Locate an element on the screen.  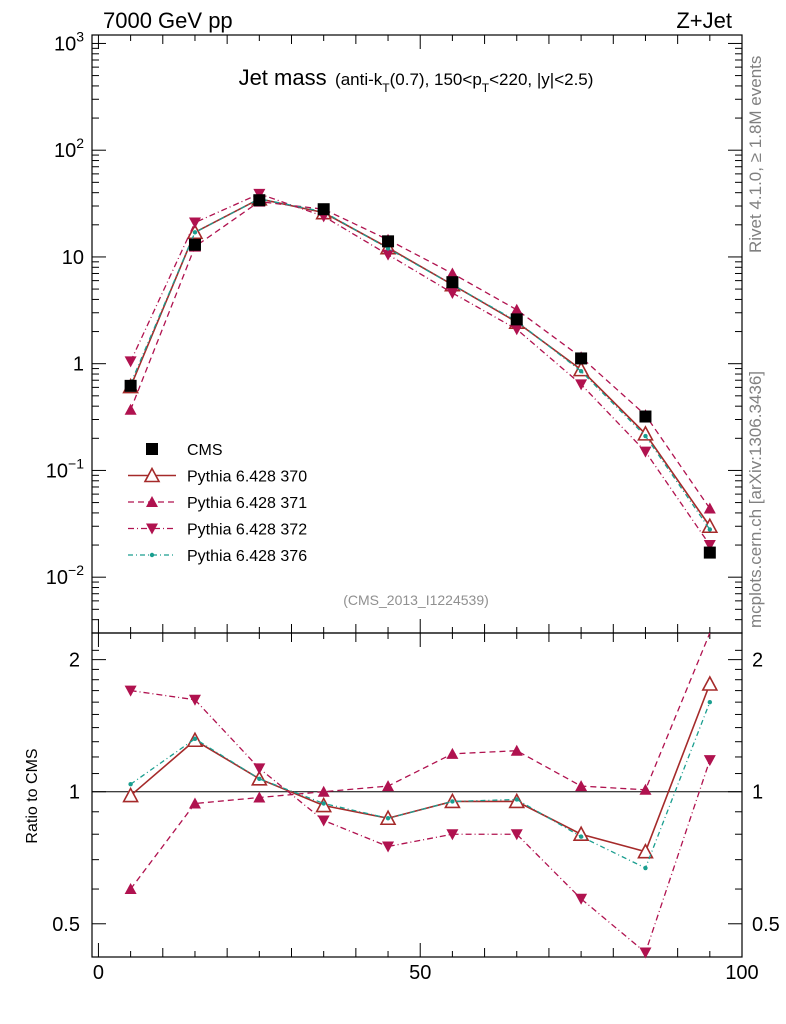
header-right: Z+Jet is located at coordinates (704, 20).